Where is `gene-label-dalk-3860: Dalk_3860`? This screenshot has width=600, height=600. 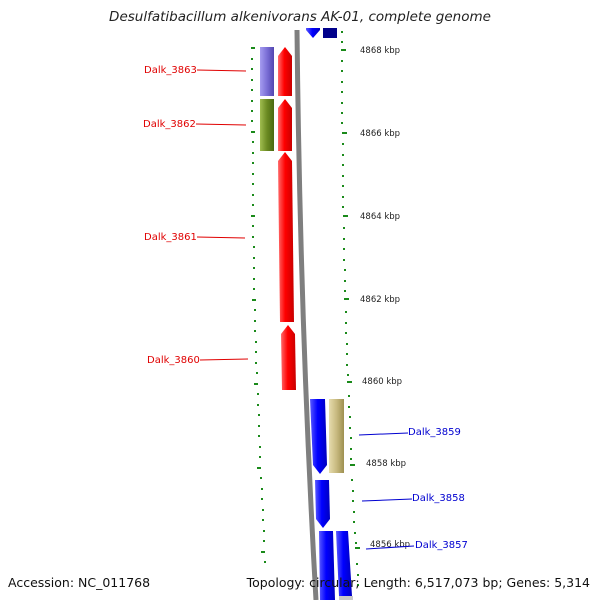 gene-label-dalk-3860: Dalk_3860 is located at coordinates (173, 360).